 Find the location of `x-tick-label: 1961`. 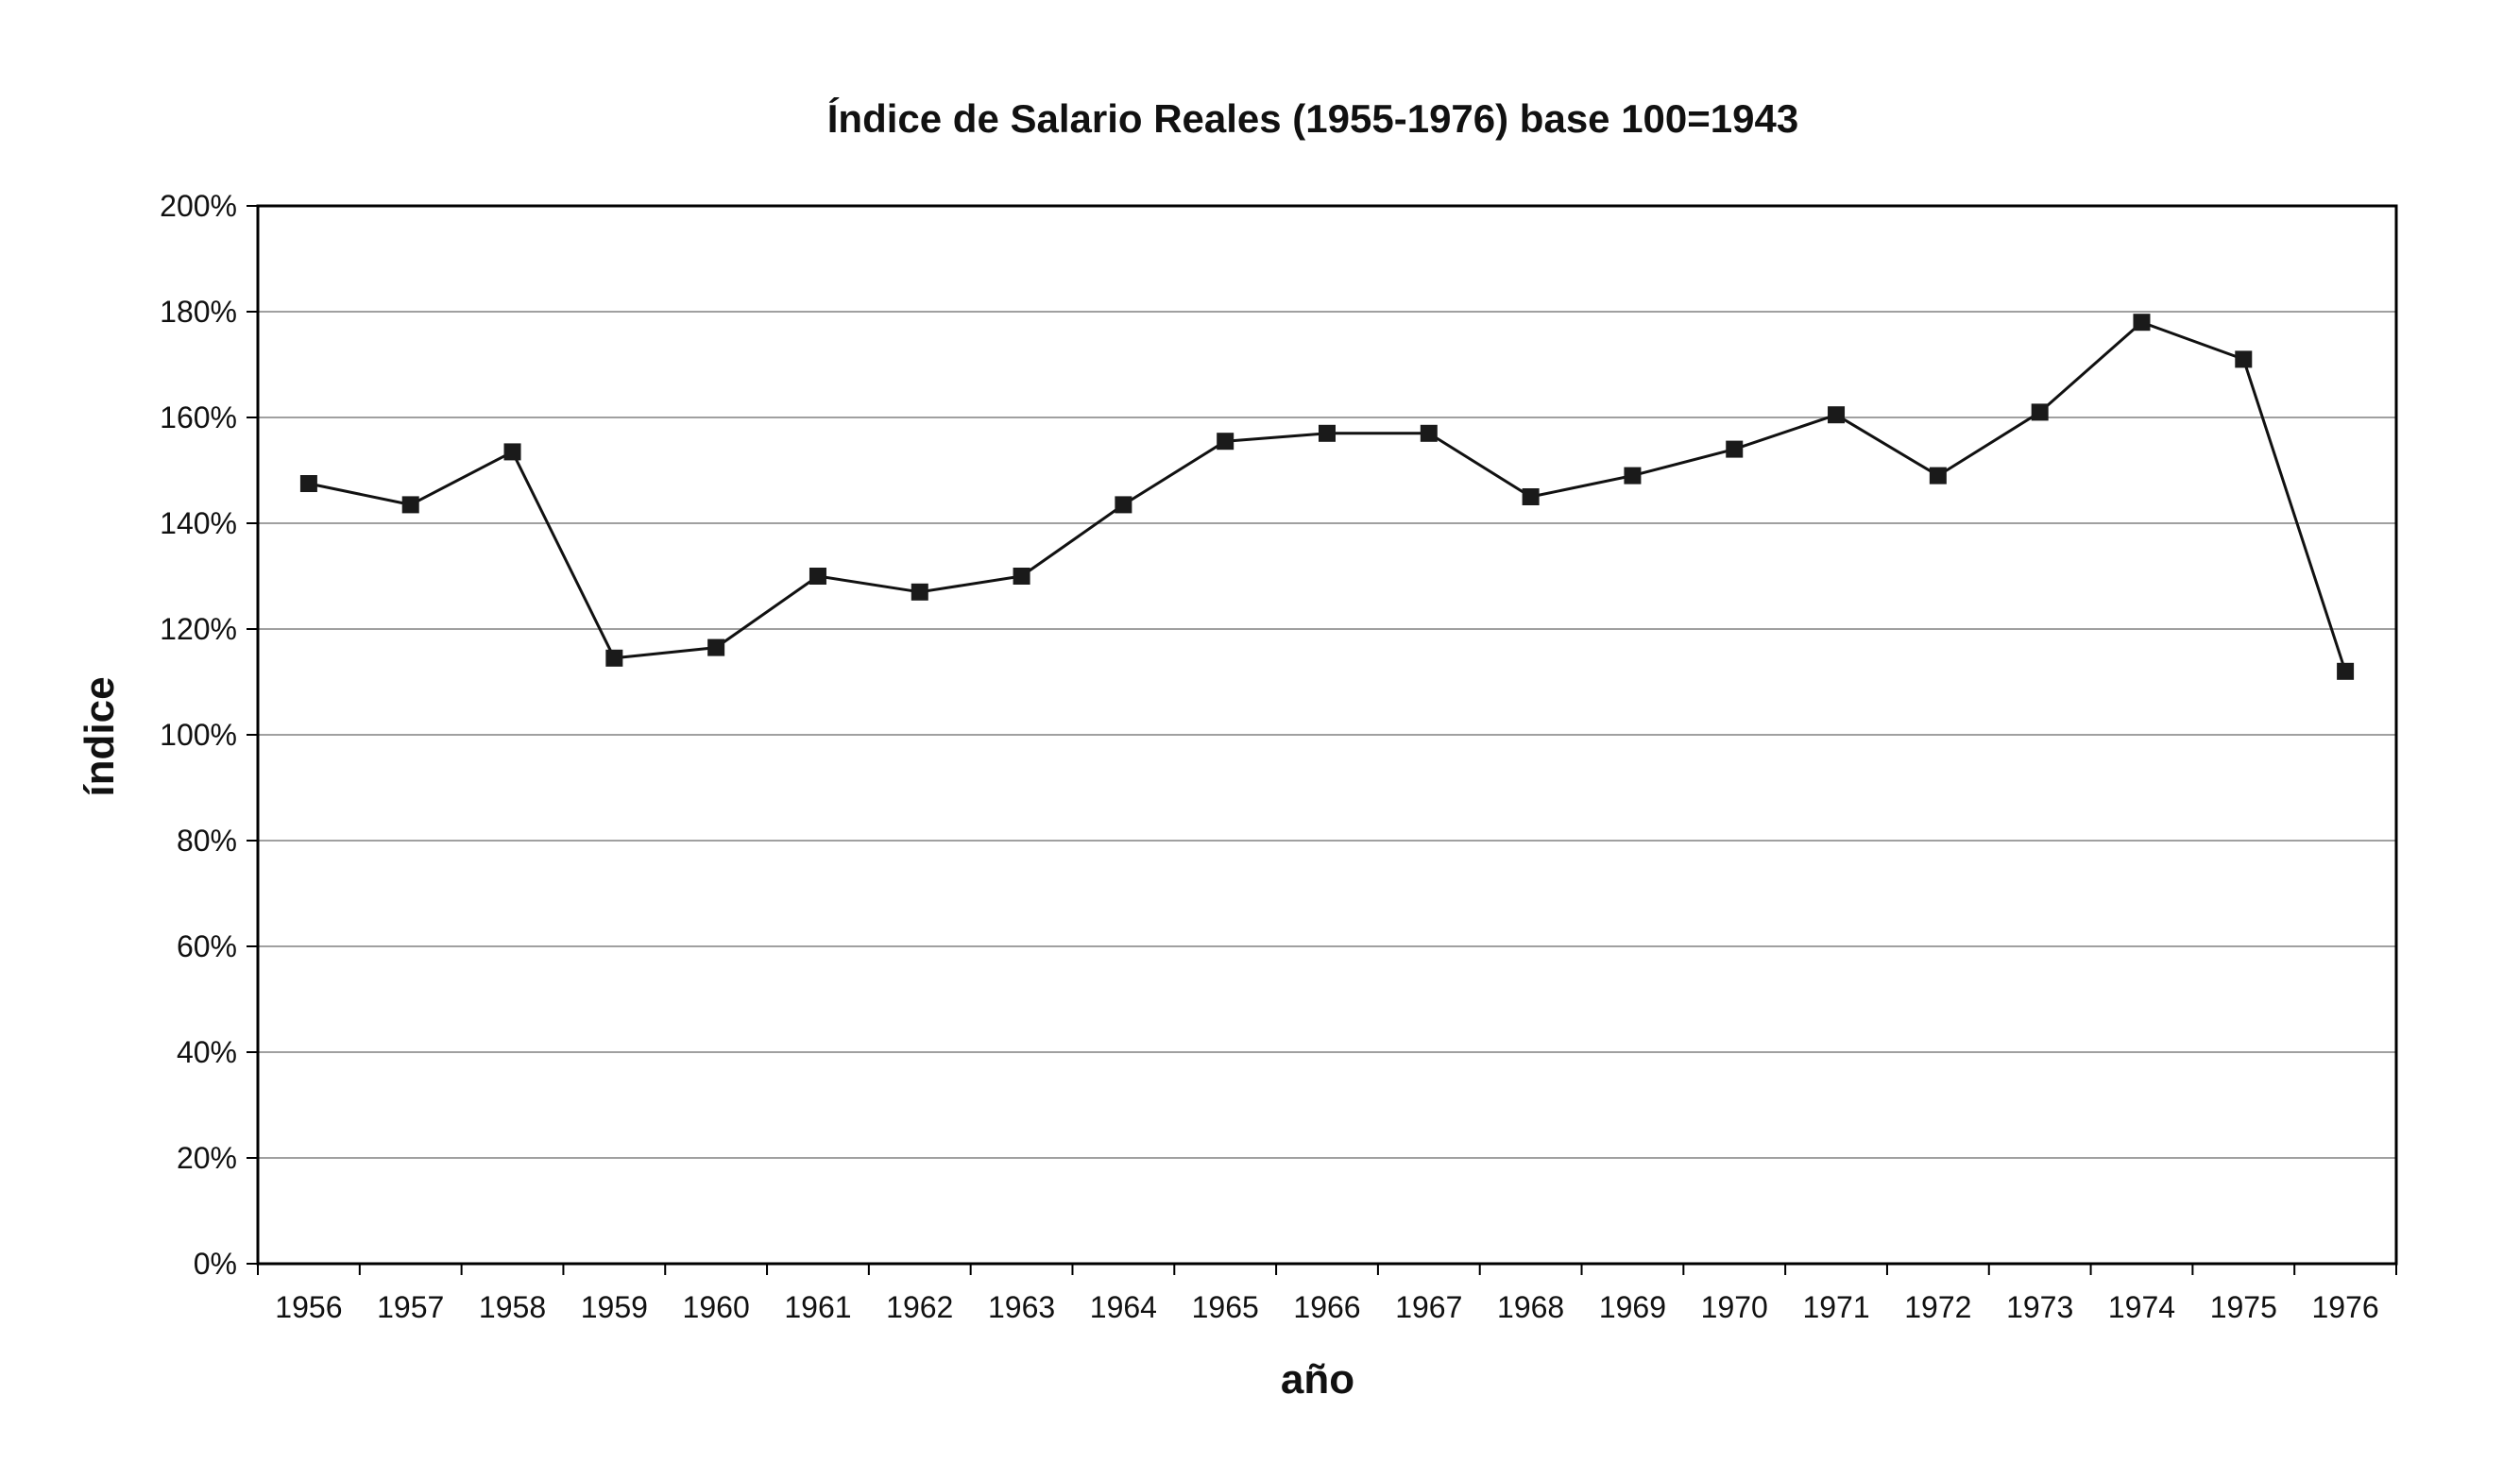

x-tick-label: 1961 is located at coordinates (818, 1307).